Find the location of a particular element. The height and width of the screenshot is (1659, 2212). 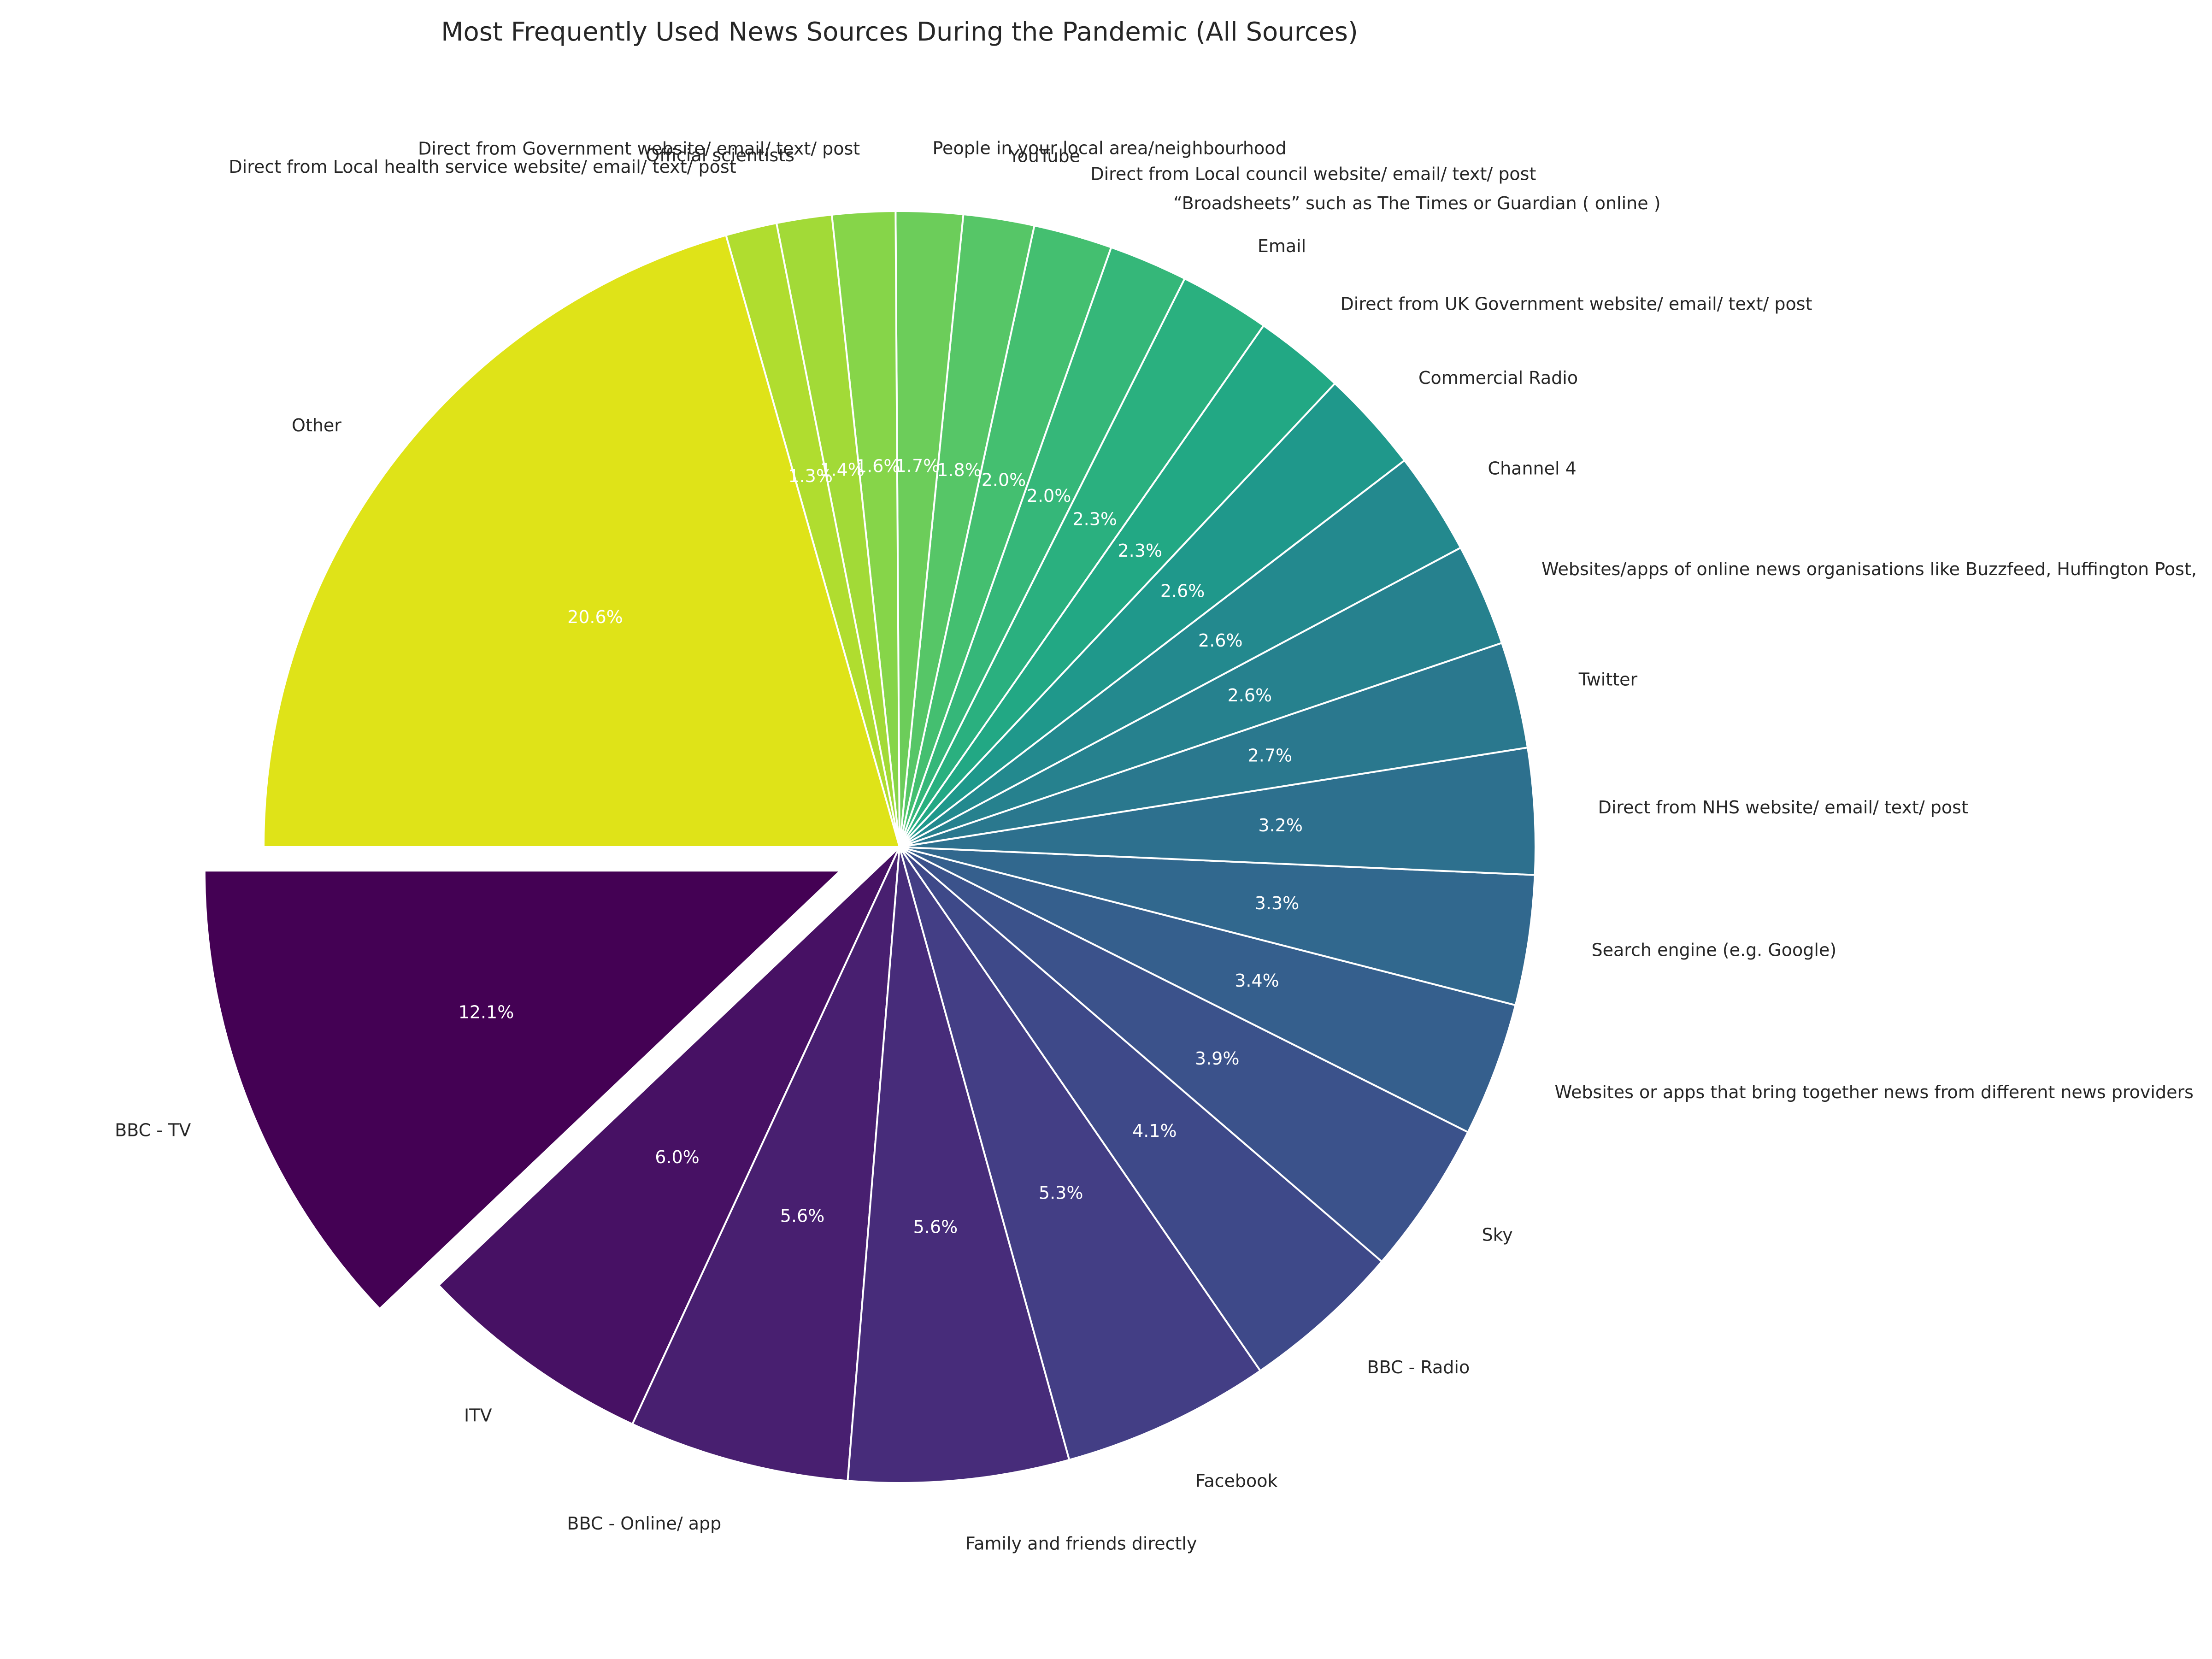

pie-percent-label: 1.4% is located at coordinates (842, 469).